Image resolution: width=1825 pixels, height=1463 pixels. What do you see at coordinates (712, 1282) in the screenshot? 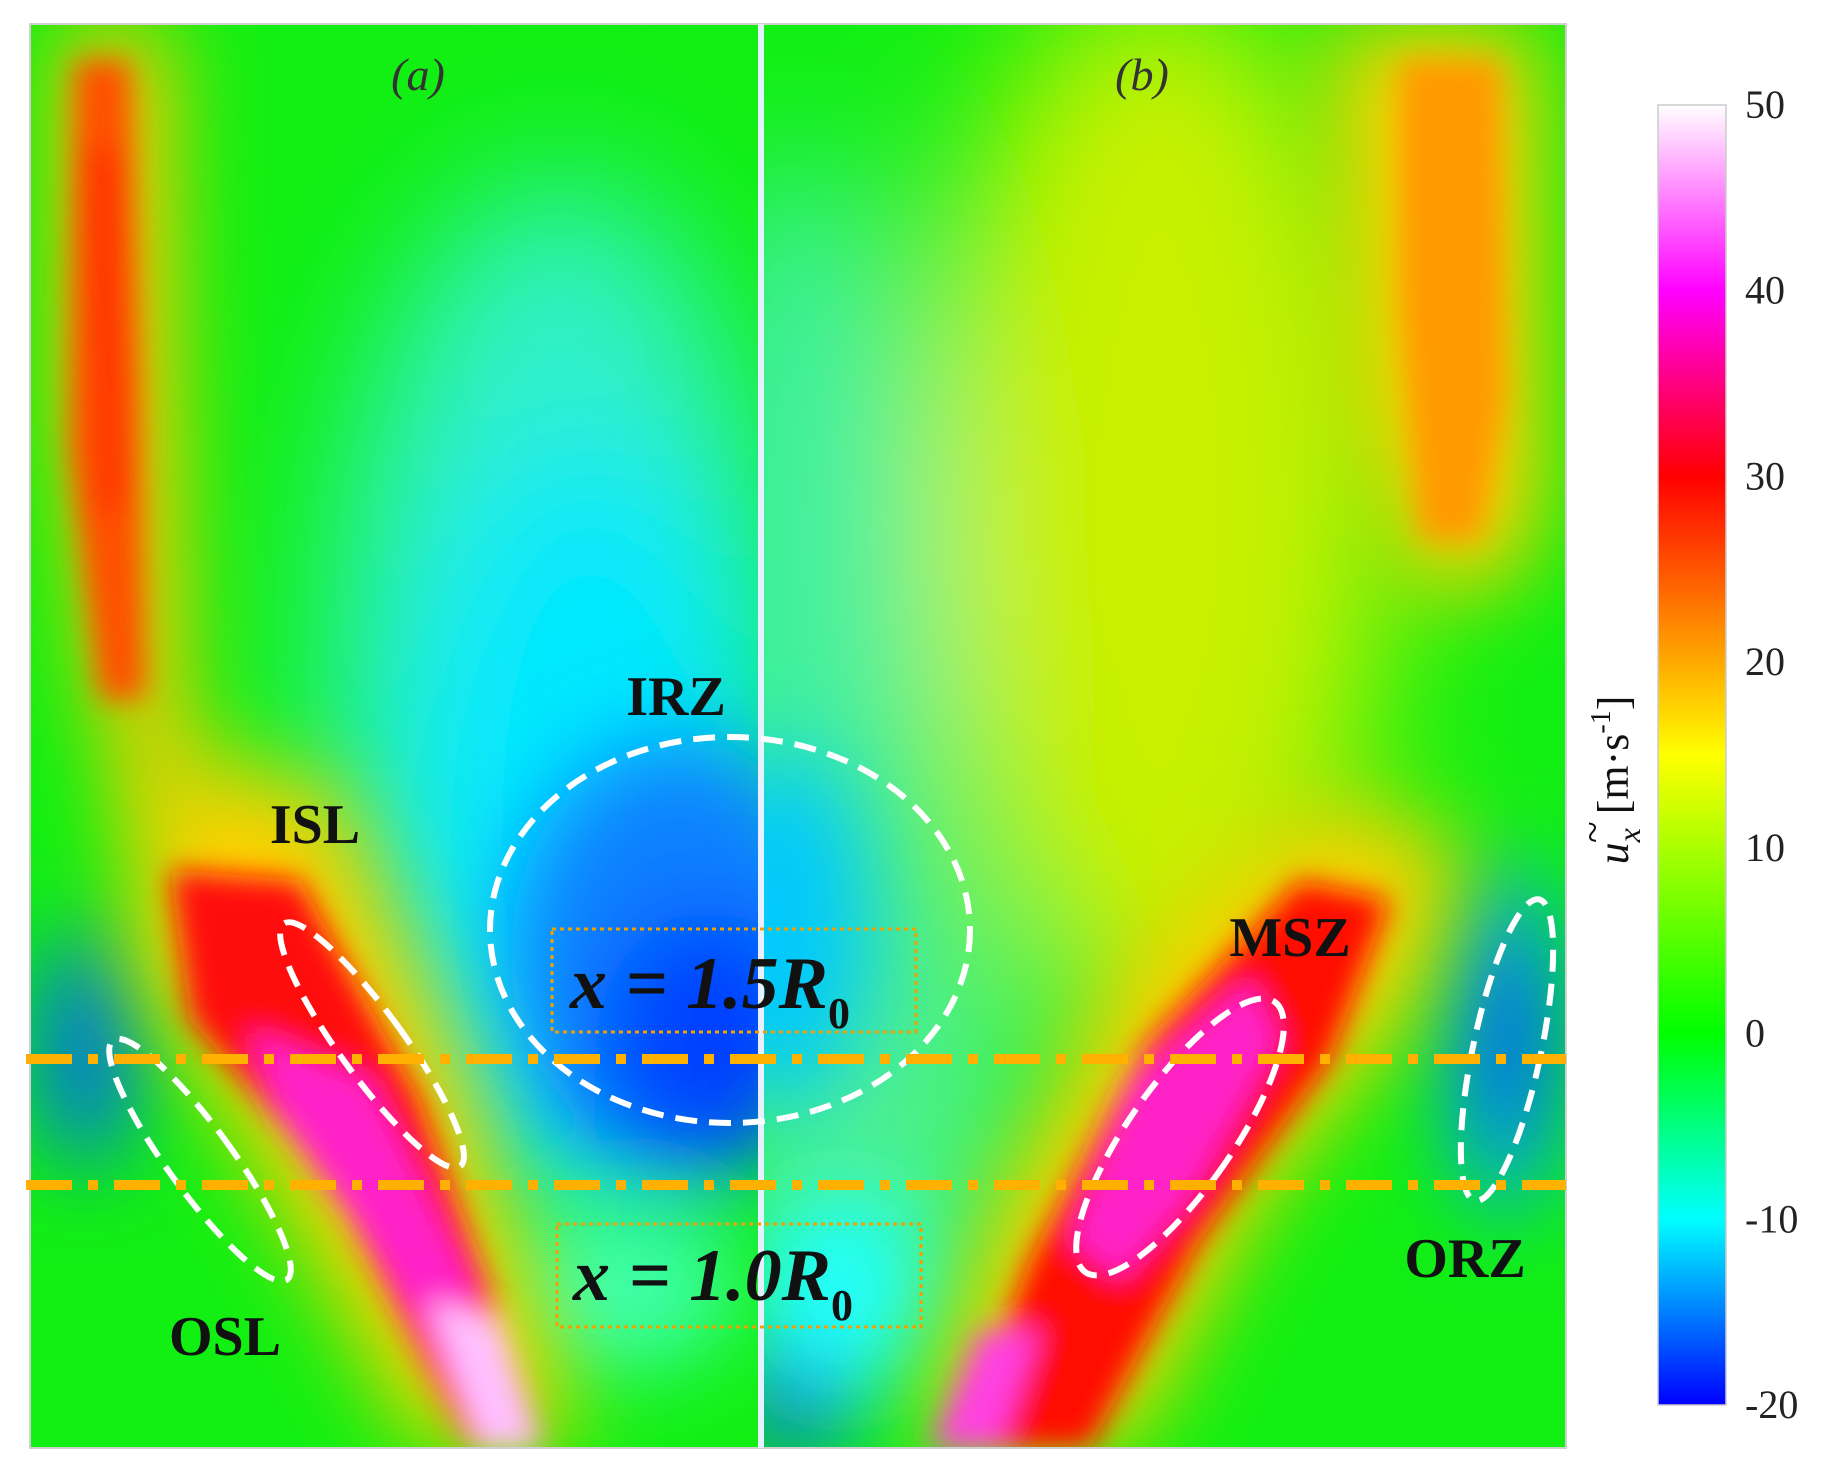
I see `ref-label-1-0: x = 1.0R0` at bounding box center [712, 1282].